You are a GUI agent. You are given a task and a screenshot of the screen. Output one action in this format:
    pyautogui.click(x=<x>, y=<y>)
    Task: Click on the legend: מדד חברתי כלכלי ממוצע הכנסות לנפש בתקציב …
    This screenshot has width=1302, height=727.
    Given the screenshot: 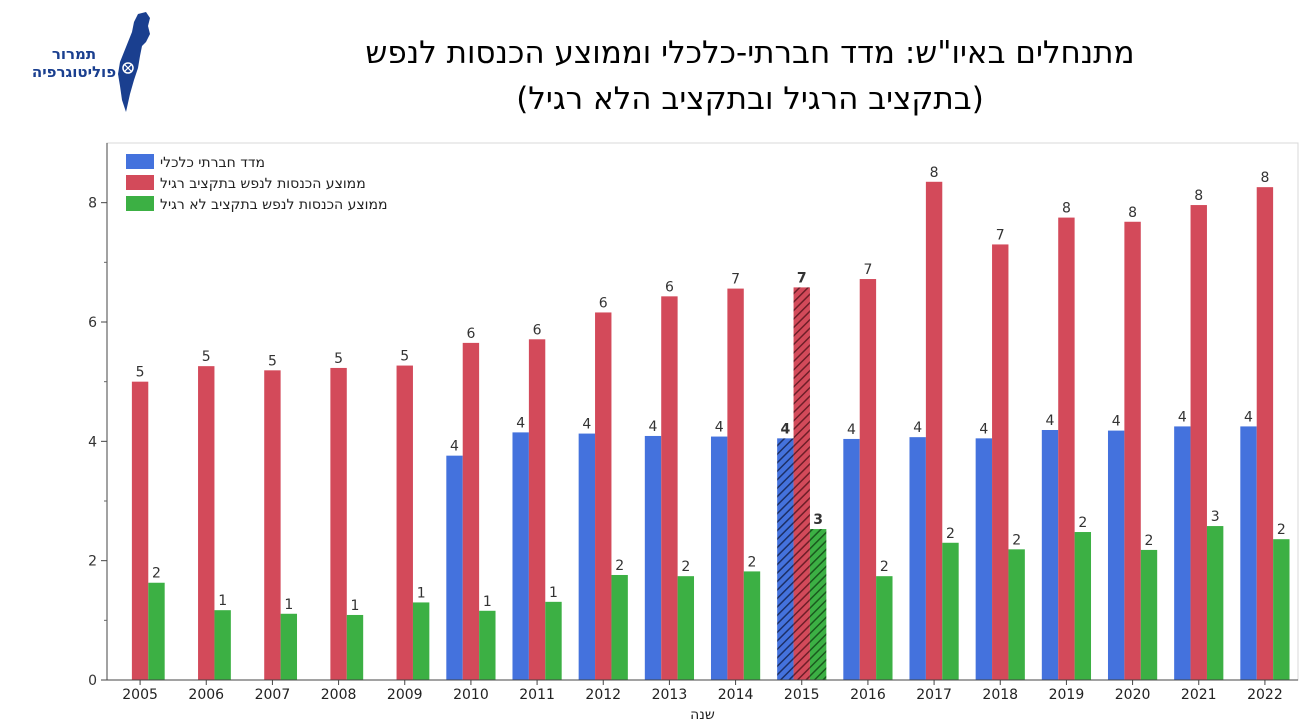 What is the action you would take?
    pyautogui.click(x=256, y=183)
    